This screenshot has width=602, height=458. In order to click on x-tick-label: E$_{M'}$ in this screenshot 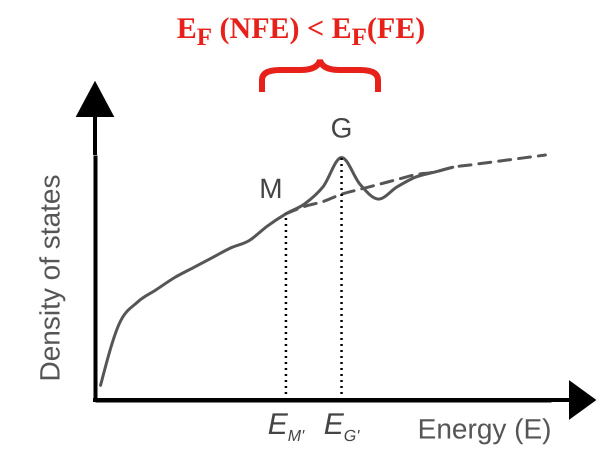, I will do `click(286, 427)`.